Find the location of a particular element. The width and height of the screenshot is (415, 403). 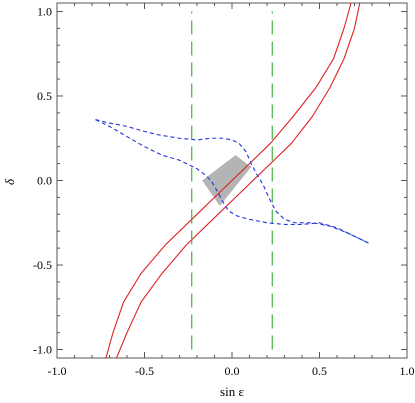

y-axis-label: δ is located at coordinates (9, 181).